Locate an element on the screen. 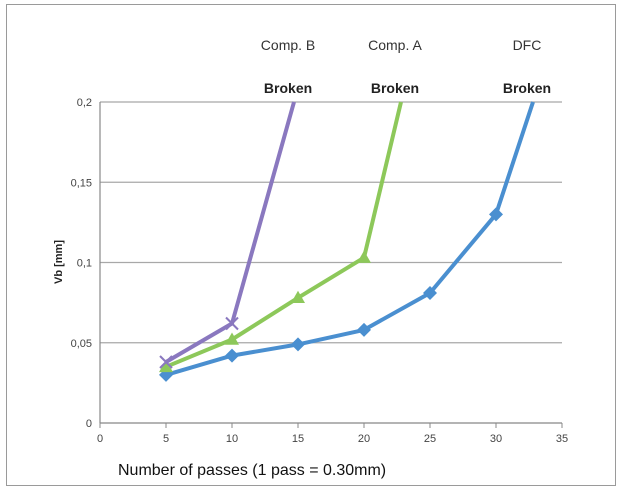 The image size is (621, 492). series-labels: DFC Broken Comp. A Broken Comp. B Broken is located at coordinates (406, 66).